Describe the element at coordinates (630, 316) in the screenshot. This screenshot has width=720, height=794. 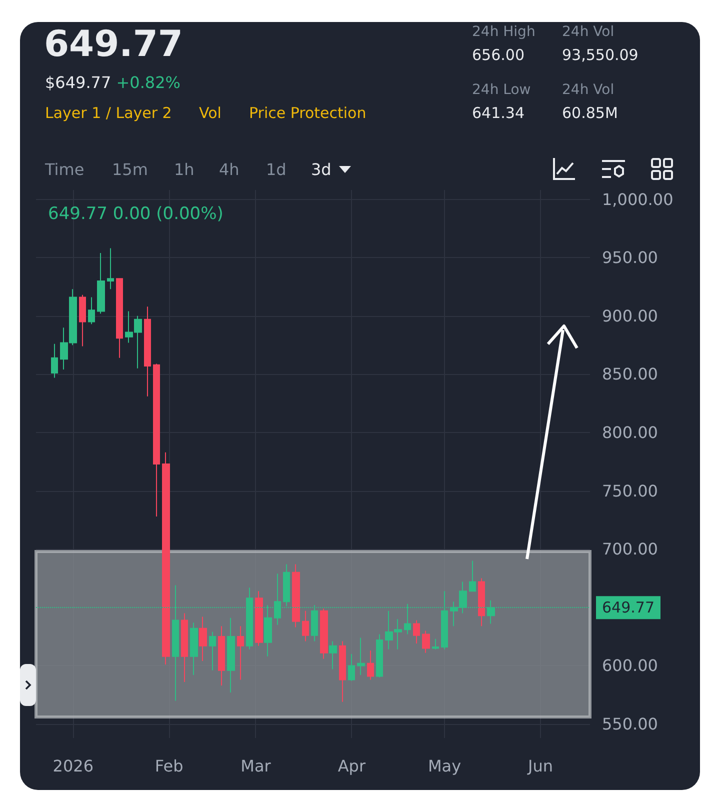
I see `y-tick-label: 900.00` at that location.